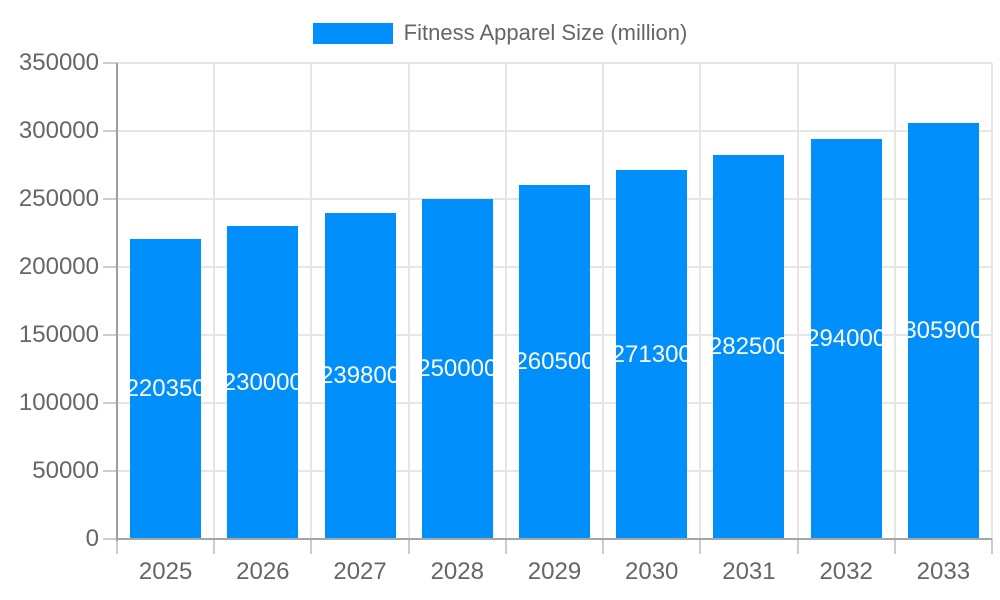 The height and width of the screenshot is (600, 1000). Describe the element at coordinates (943, 571) in the screenshot. I see `x-axis-tick-label: 2033` at that location.